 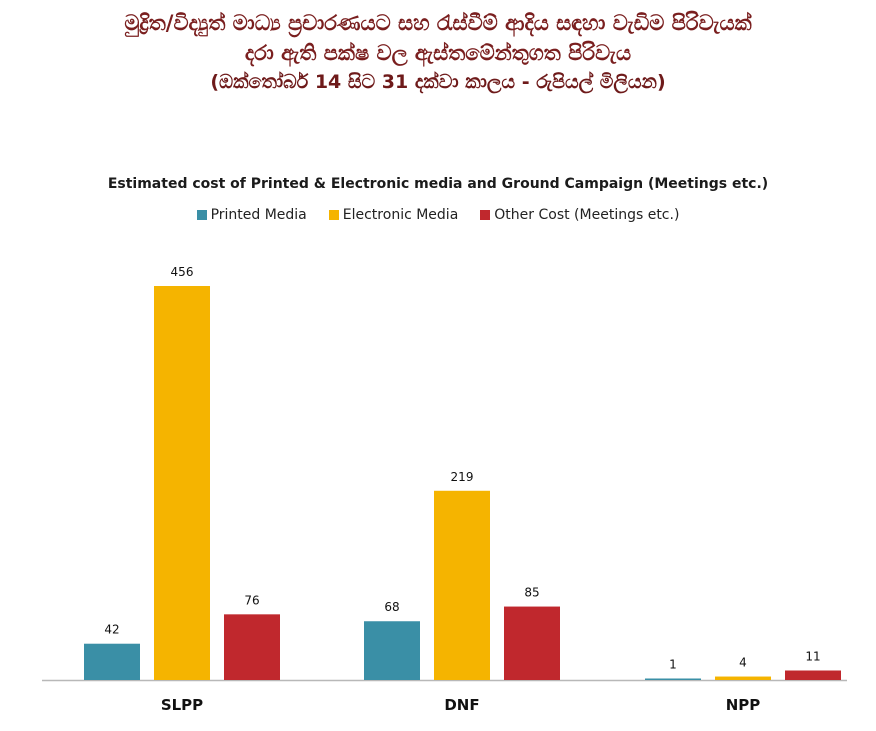 I want to click on header-line-2: දරා ඇති පක්ෂ වල ඇස්තමේන්තුගත පිරිවැය, so click(x=438, y=53).